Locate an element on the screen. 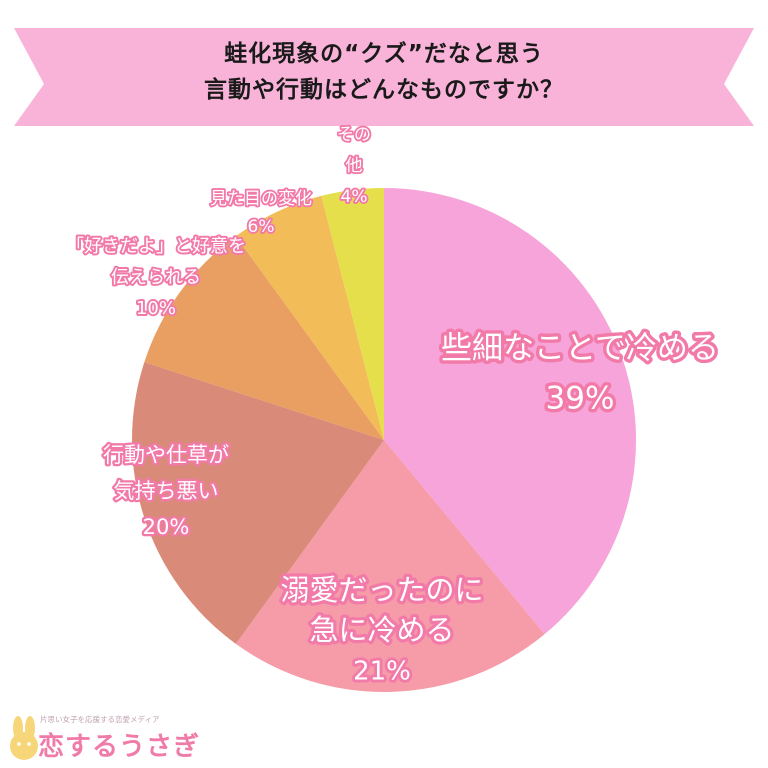 This screenshot has width=768, height=768. slice-label: 20% is located at coordinates (166, 527).